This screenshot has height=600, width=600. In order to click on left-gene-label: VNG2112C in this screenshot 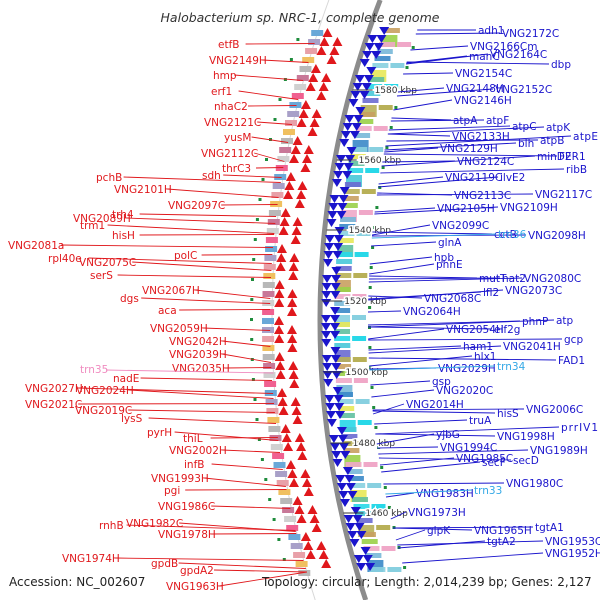, I will do `click(229, 154)`.